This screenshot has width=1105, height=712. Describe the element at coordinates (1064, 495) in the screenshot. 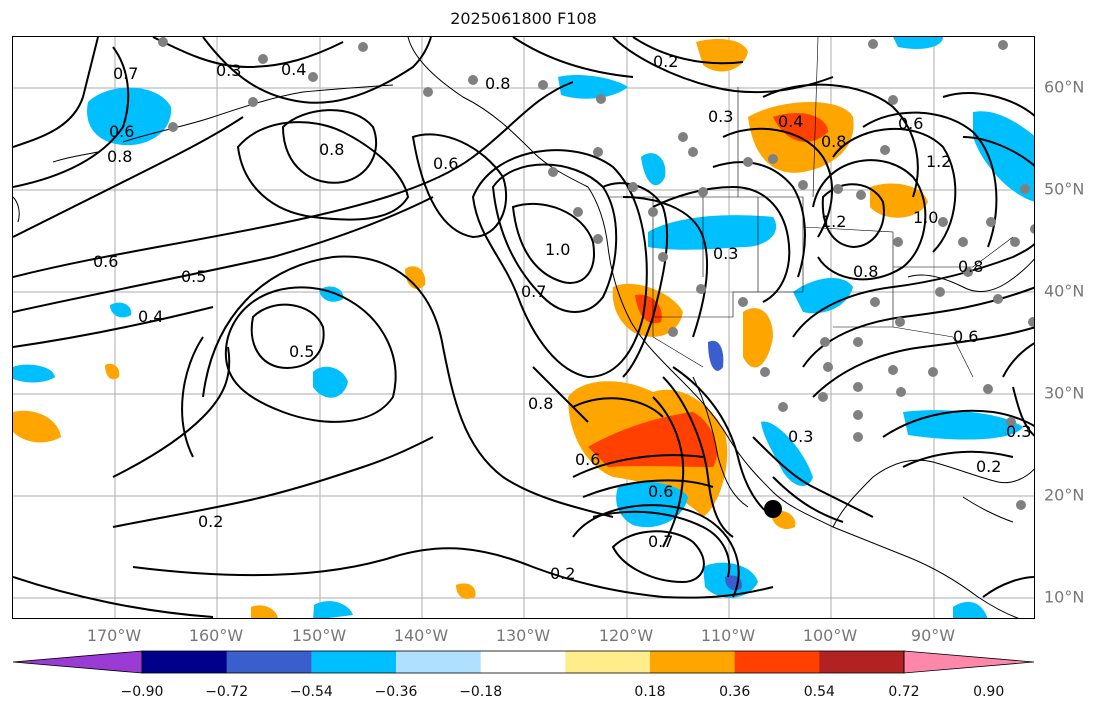

I see `lat-label: 20°N` at that location.